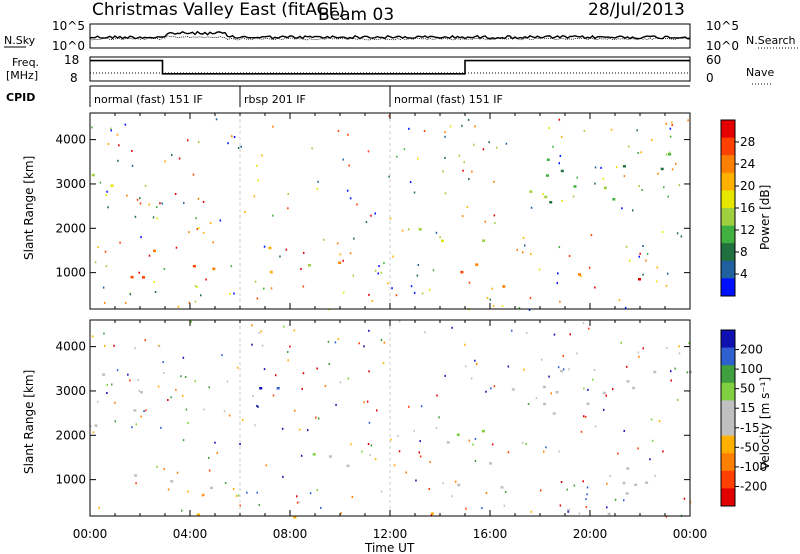 This screenshot has height=554, width=800. What do you see at coordinates (390, 36) in the screenshot?
I see `nsky-frame` at bounding box center [390, 36].